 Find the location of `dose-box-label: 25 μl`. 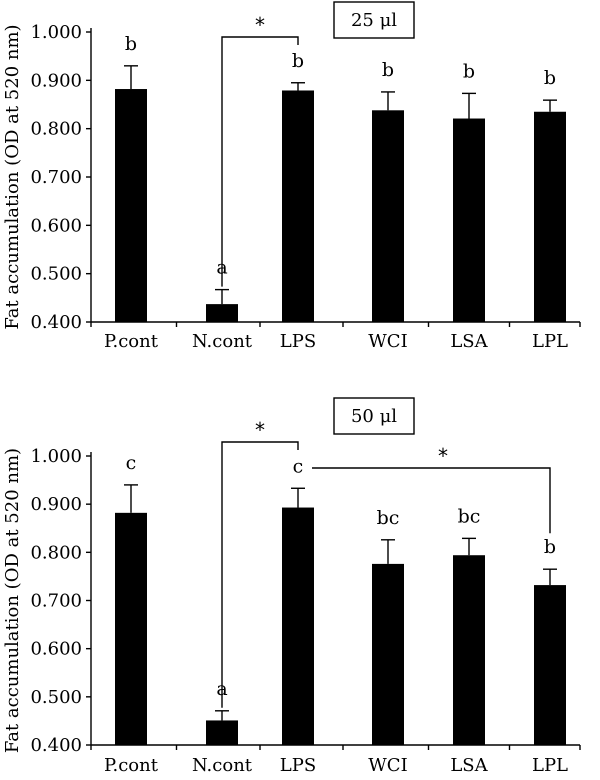

dose-box-label: 25 μl is located at coordinates (374, 20).